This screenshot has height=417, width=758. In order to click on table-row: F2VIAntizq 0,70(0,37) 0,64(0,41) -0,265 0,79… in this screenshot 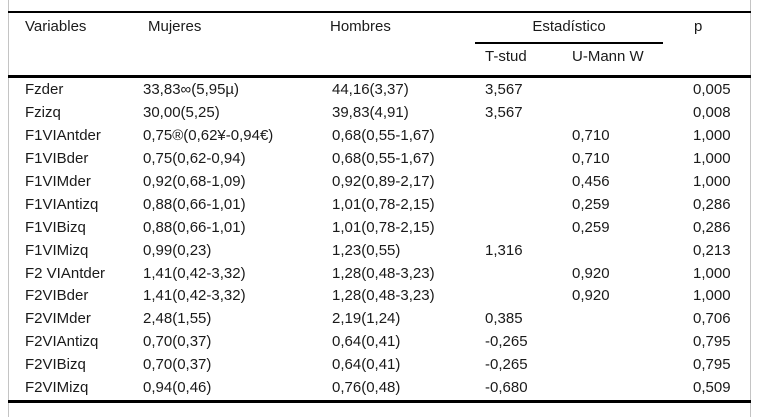, I will do `click(379, 341)`.